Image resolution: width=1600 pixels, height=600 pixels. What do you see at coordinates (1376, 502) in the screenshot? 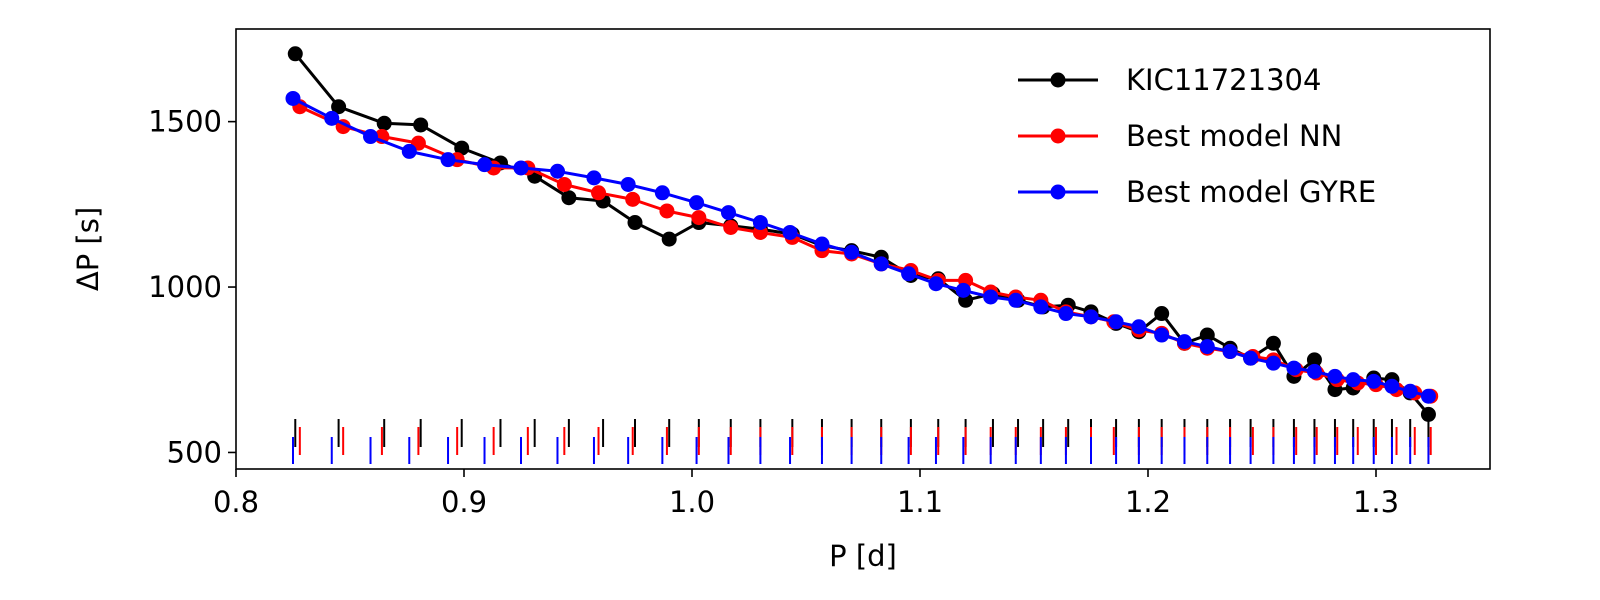
I see `x-tick-label: 1.3` at bounding box center [1376, 502].